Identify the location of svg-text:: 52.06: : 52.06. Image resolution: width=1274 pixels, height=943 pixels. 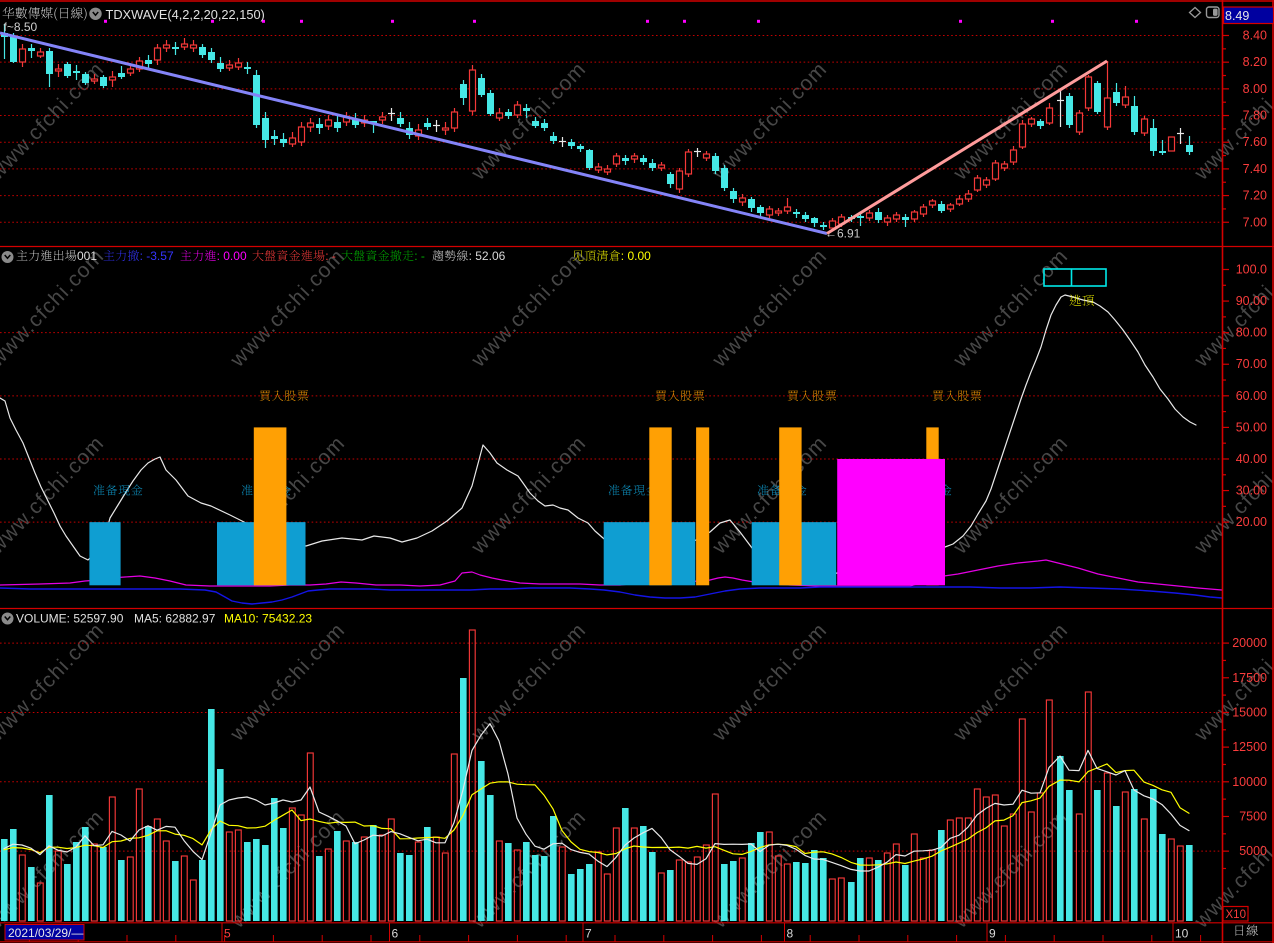
(487, 256).